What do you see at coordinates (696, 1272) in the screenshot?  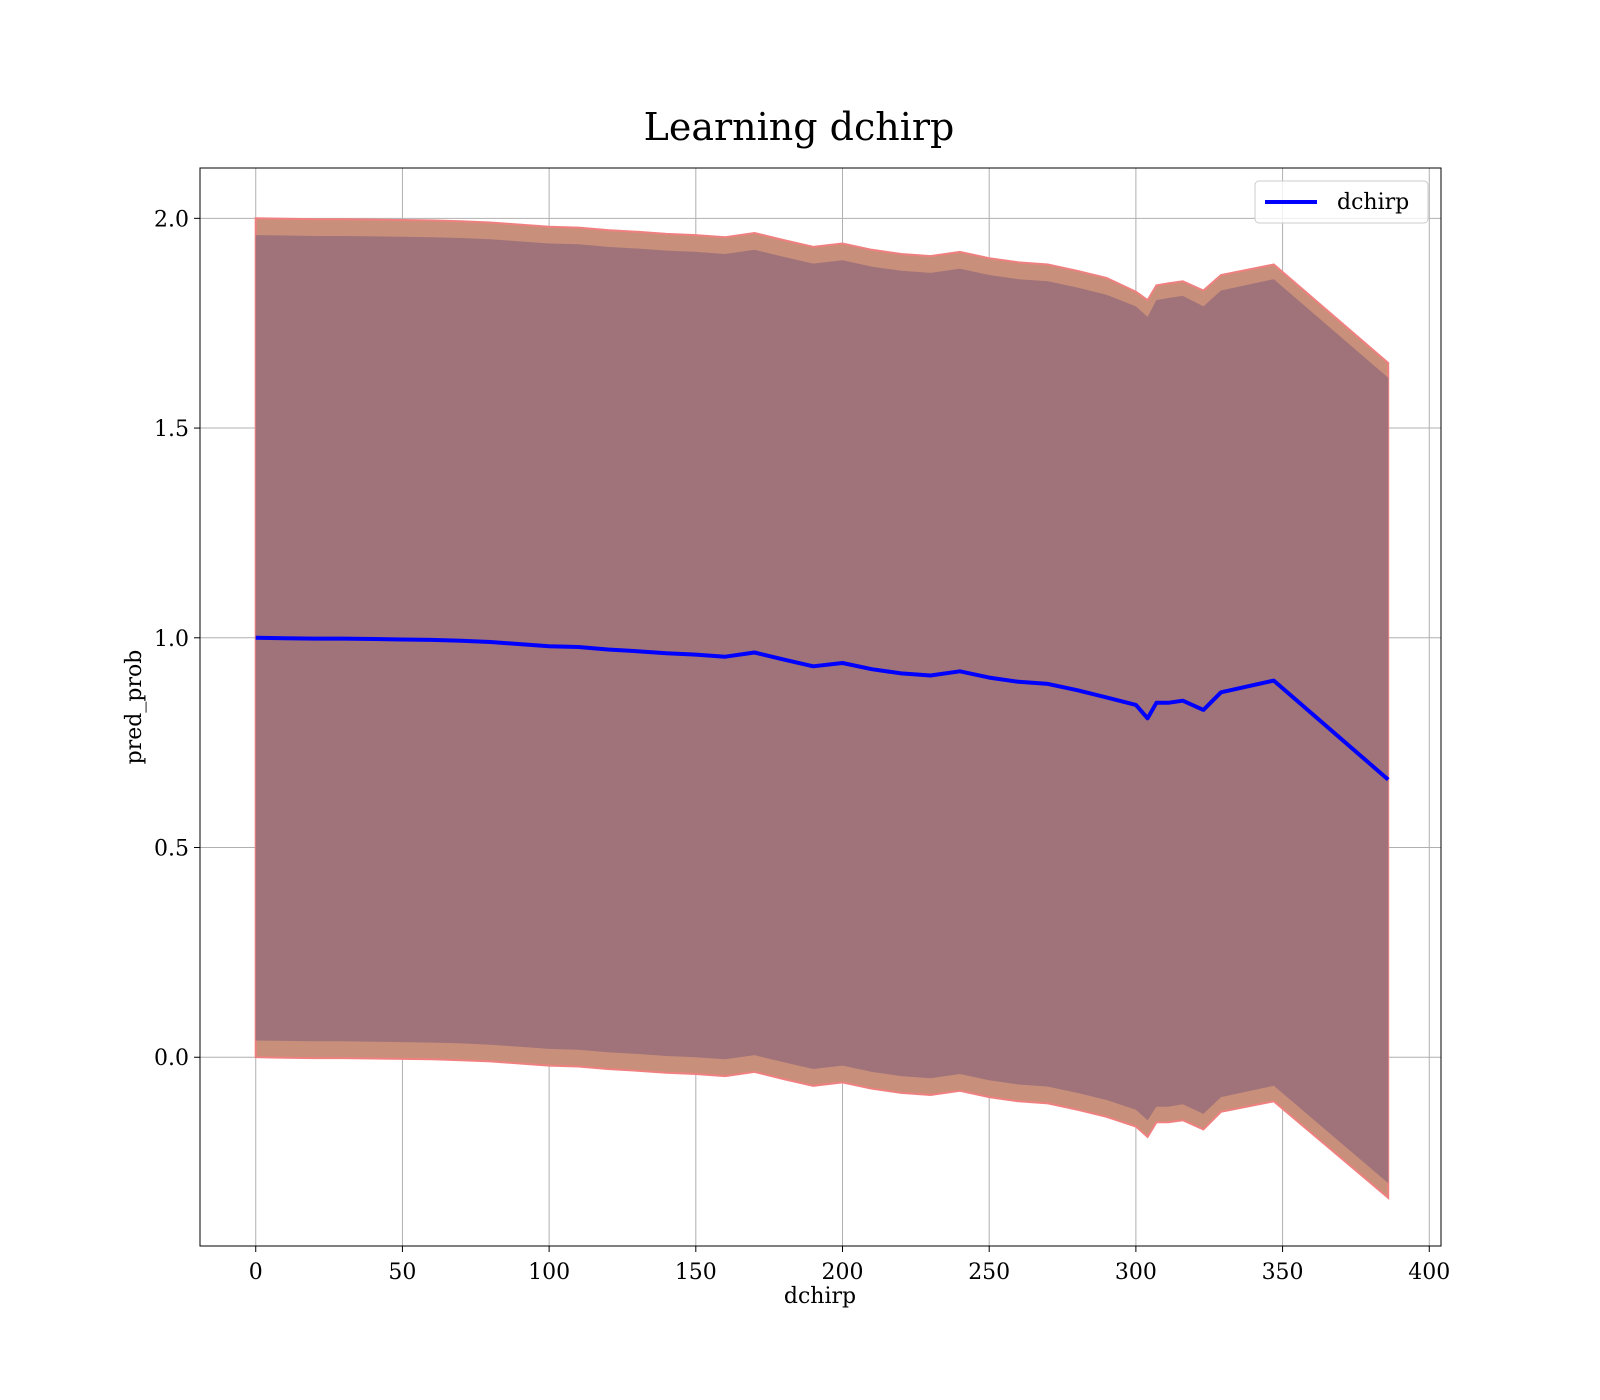 I see `x-tick-label: 150` at bounding box center [696, 1272].